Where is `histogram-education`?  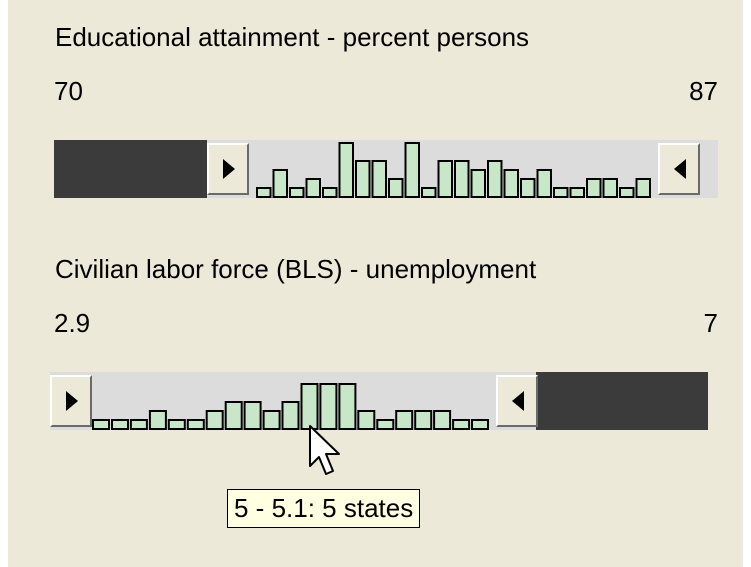
histogram-education is located at coordinates (453, 170).